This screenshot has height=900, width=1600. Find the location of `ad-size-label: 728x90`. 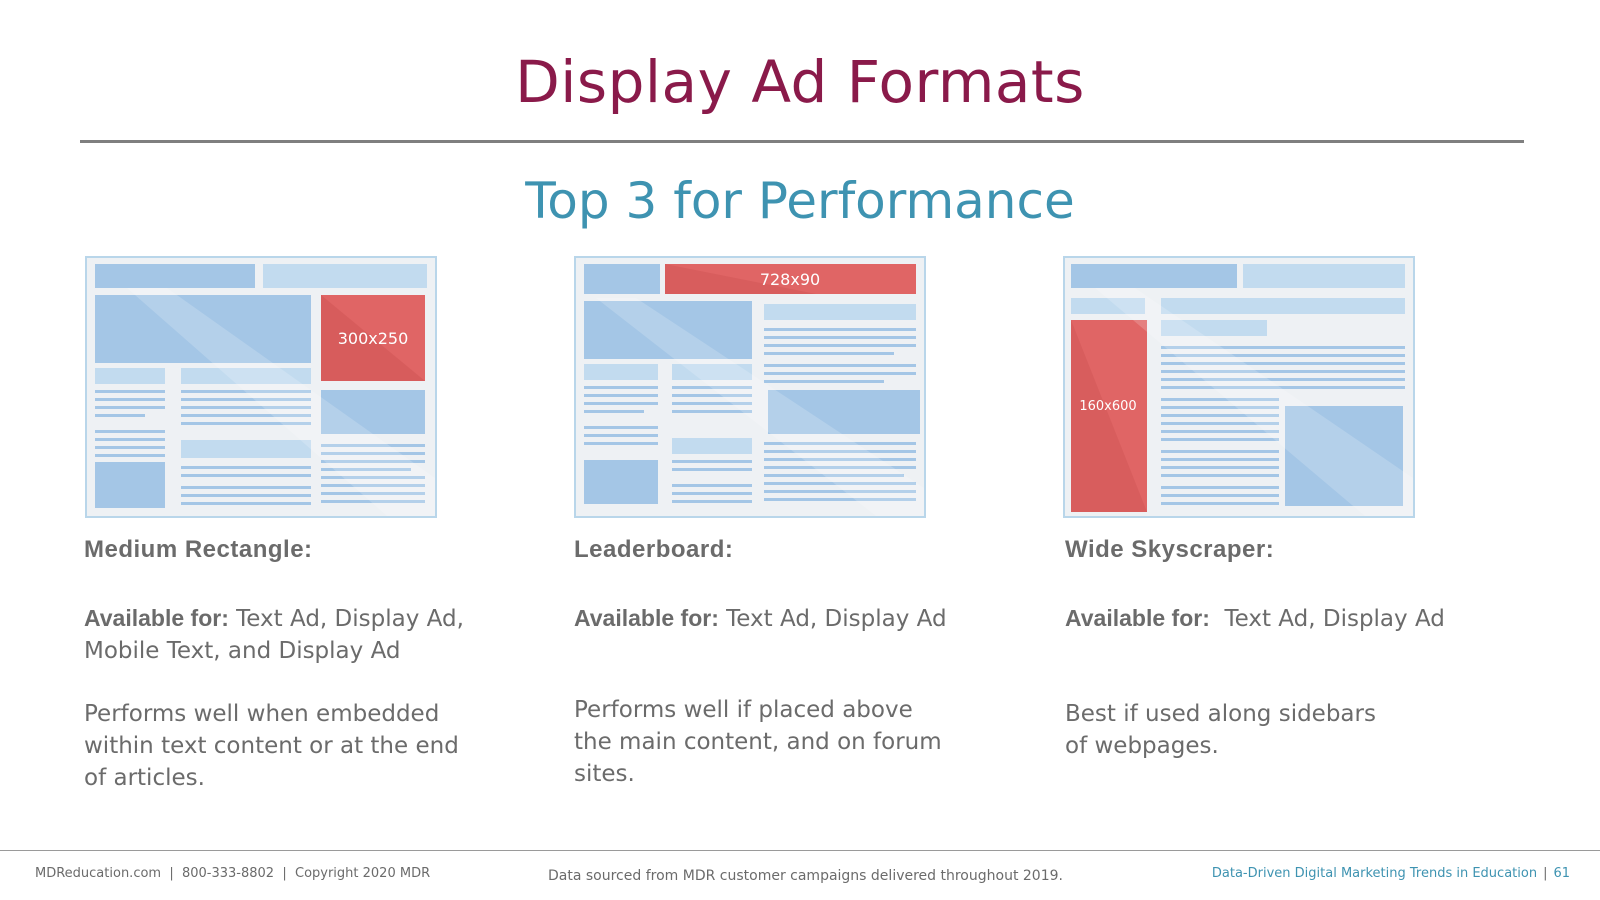

ad-size-label: 728x90 is located at coordinates (790, 279).